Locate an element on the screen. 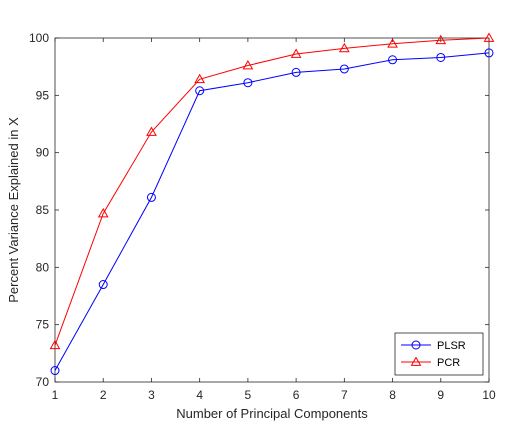 This screenshot has height=435, width=524. x-tick-label: 7 is located at coordinates (344, 395).